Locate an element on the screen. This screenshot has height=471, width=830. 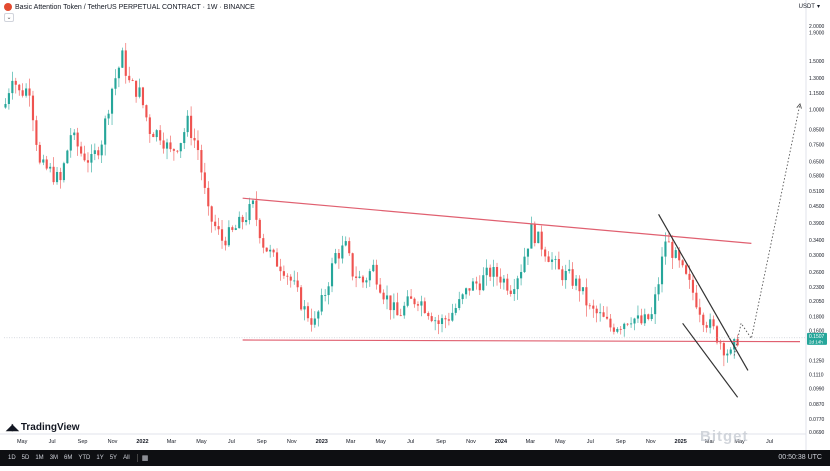
price-tick-label: 0.3900 is located at coordinates (817, 224).